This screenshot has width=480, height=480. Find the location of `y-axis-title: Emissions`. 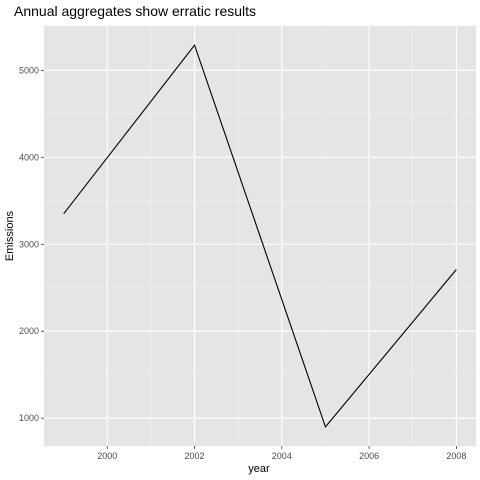

y-axis-title: Emissions is located at coordinates (10, 235).